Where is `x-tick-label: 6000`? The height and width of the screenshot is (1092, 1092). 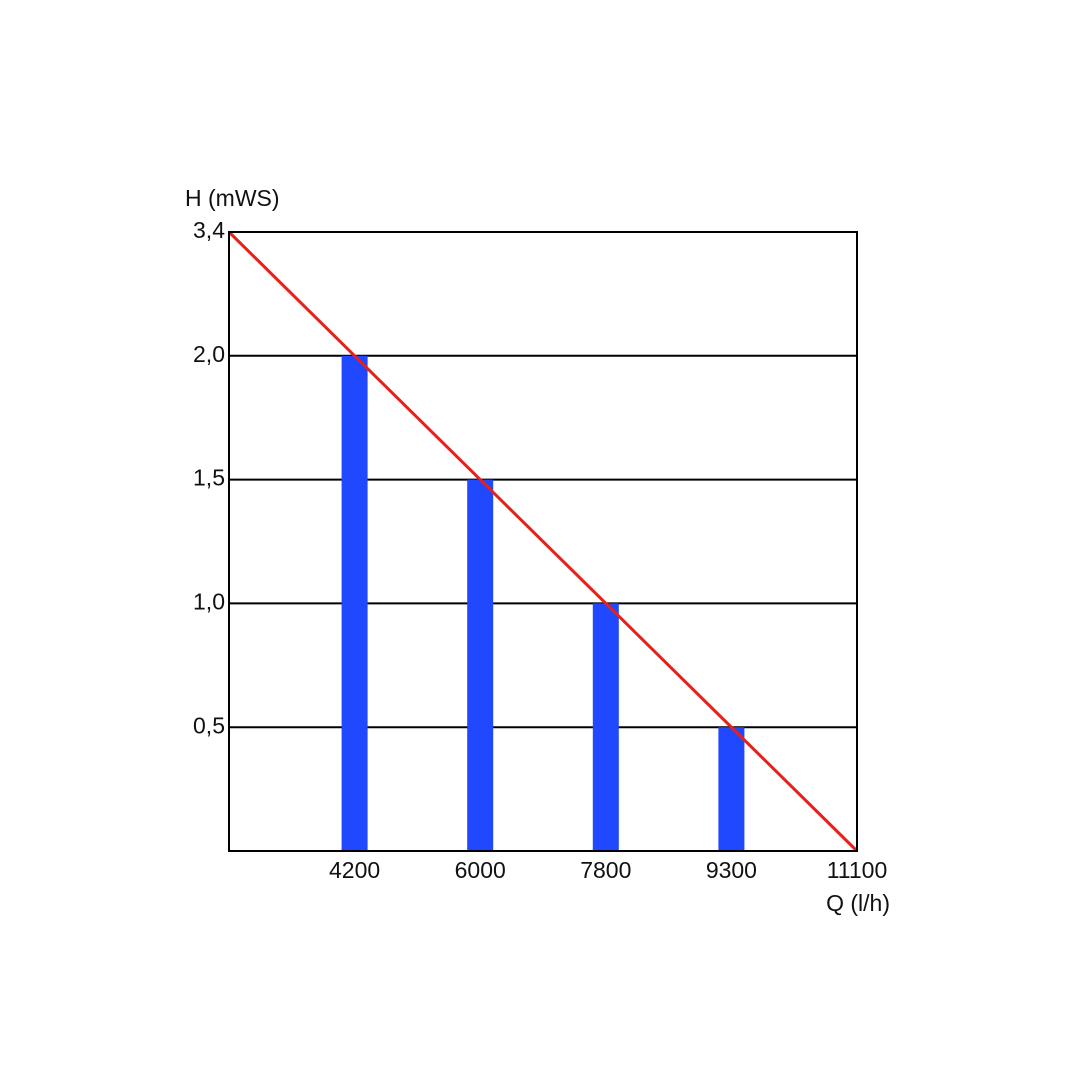 x-tick-label: 6000 is located at coordinates (480, 870).